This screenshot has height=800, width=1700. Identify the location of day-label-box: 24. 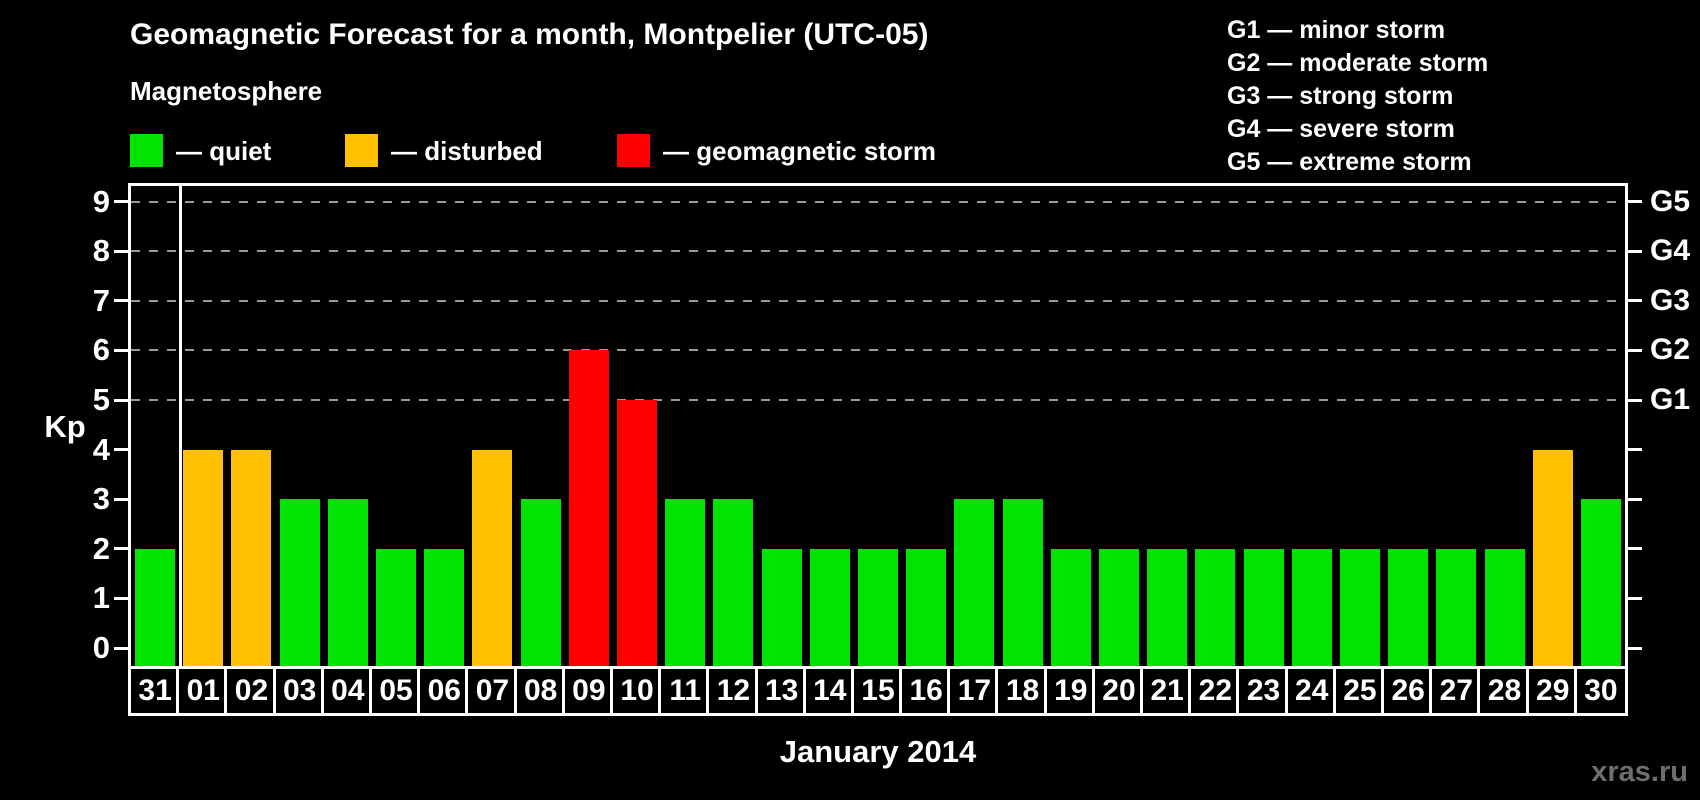
(1310, 691).